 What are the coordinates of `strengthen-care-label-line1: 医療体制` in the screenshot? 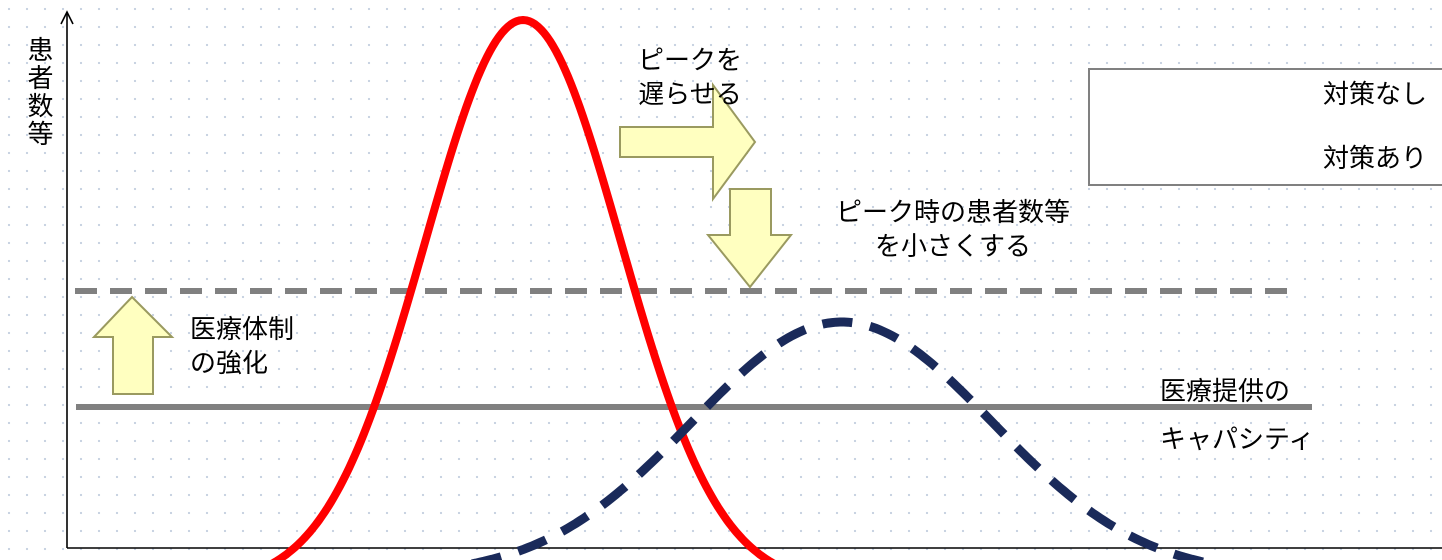 It's located at (242, 330).